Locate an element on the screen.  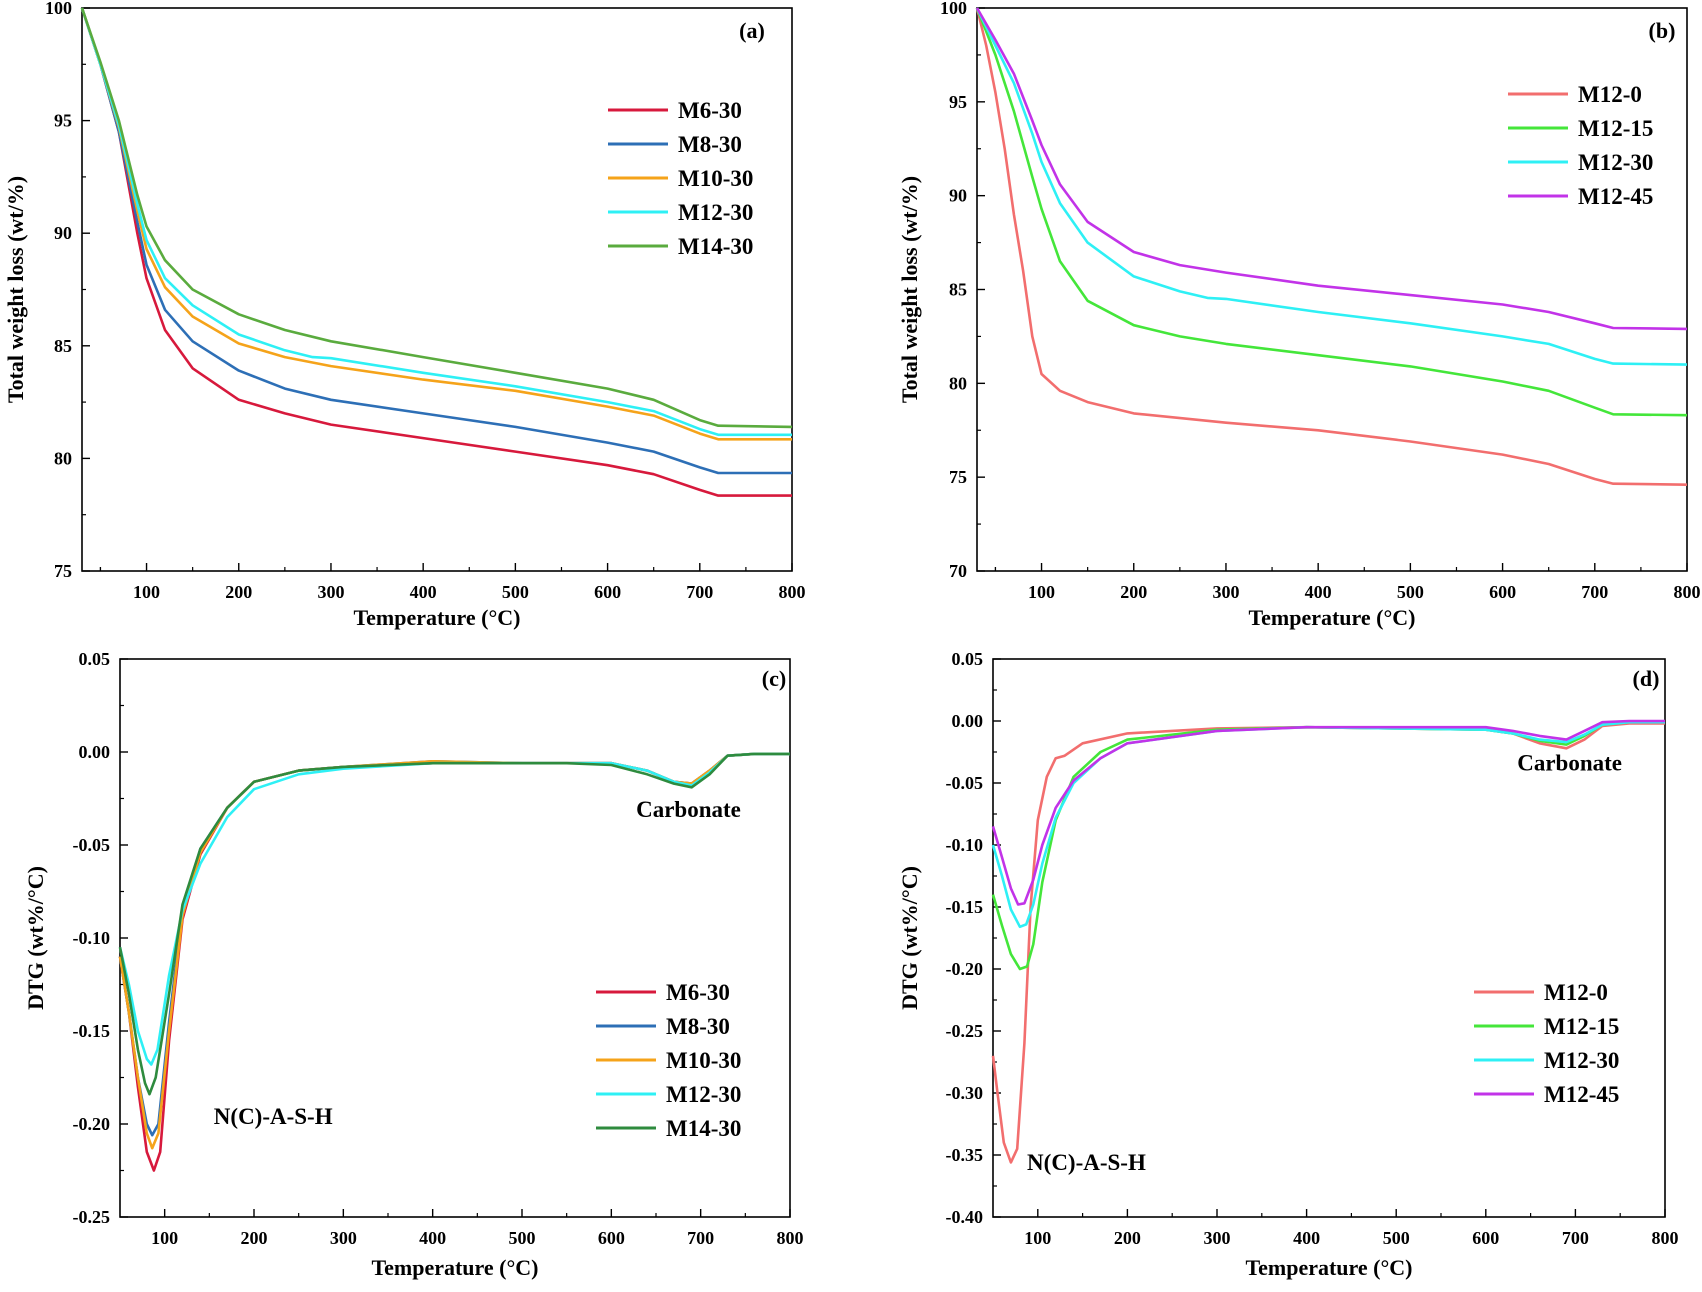
panel-letter: (a) is located at coordinates (752, 30).